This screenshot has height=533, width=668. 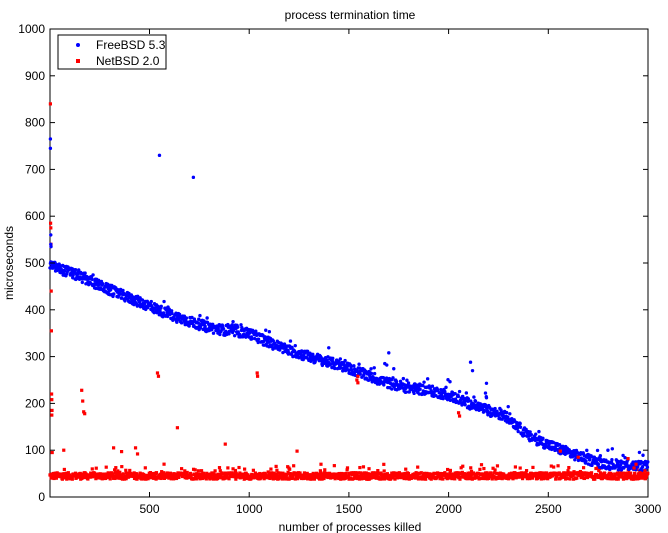 I want to click on x-tick-label: 1500, so click(x=349, y=509).